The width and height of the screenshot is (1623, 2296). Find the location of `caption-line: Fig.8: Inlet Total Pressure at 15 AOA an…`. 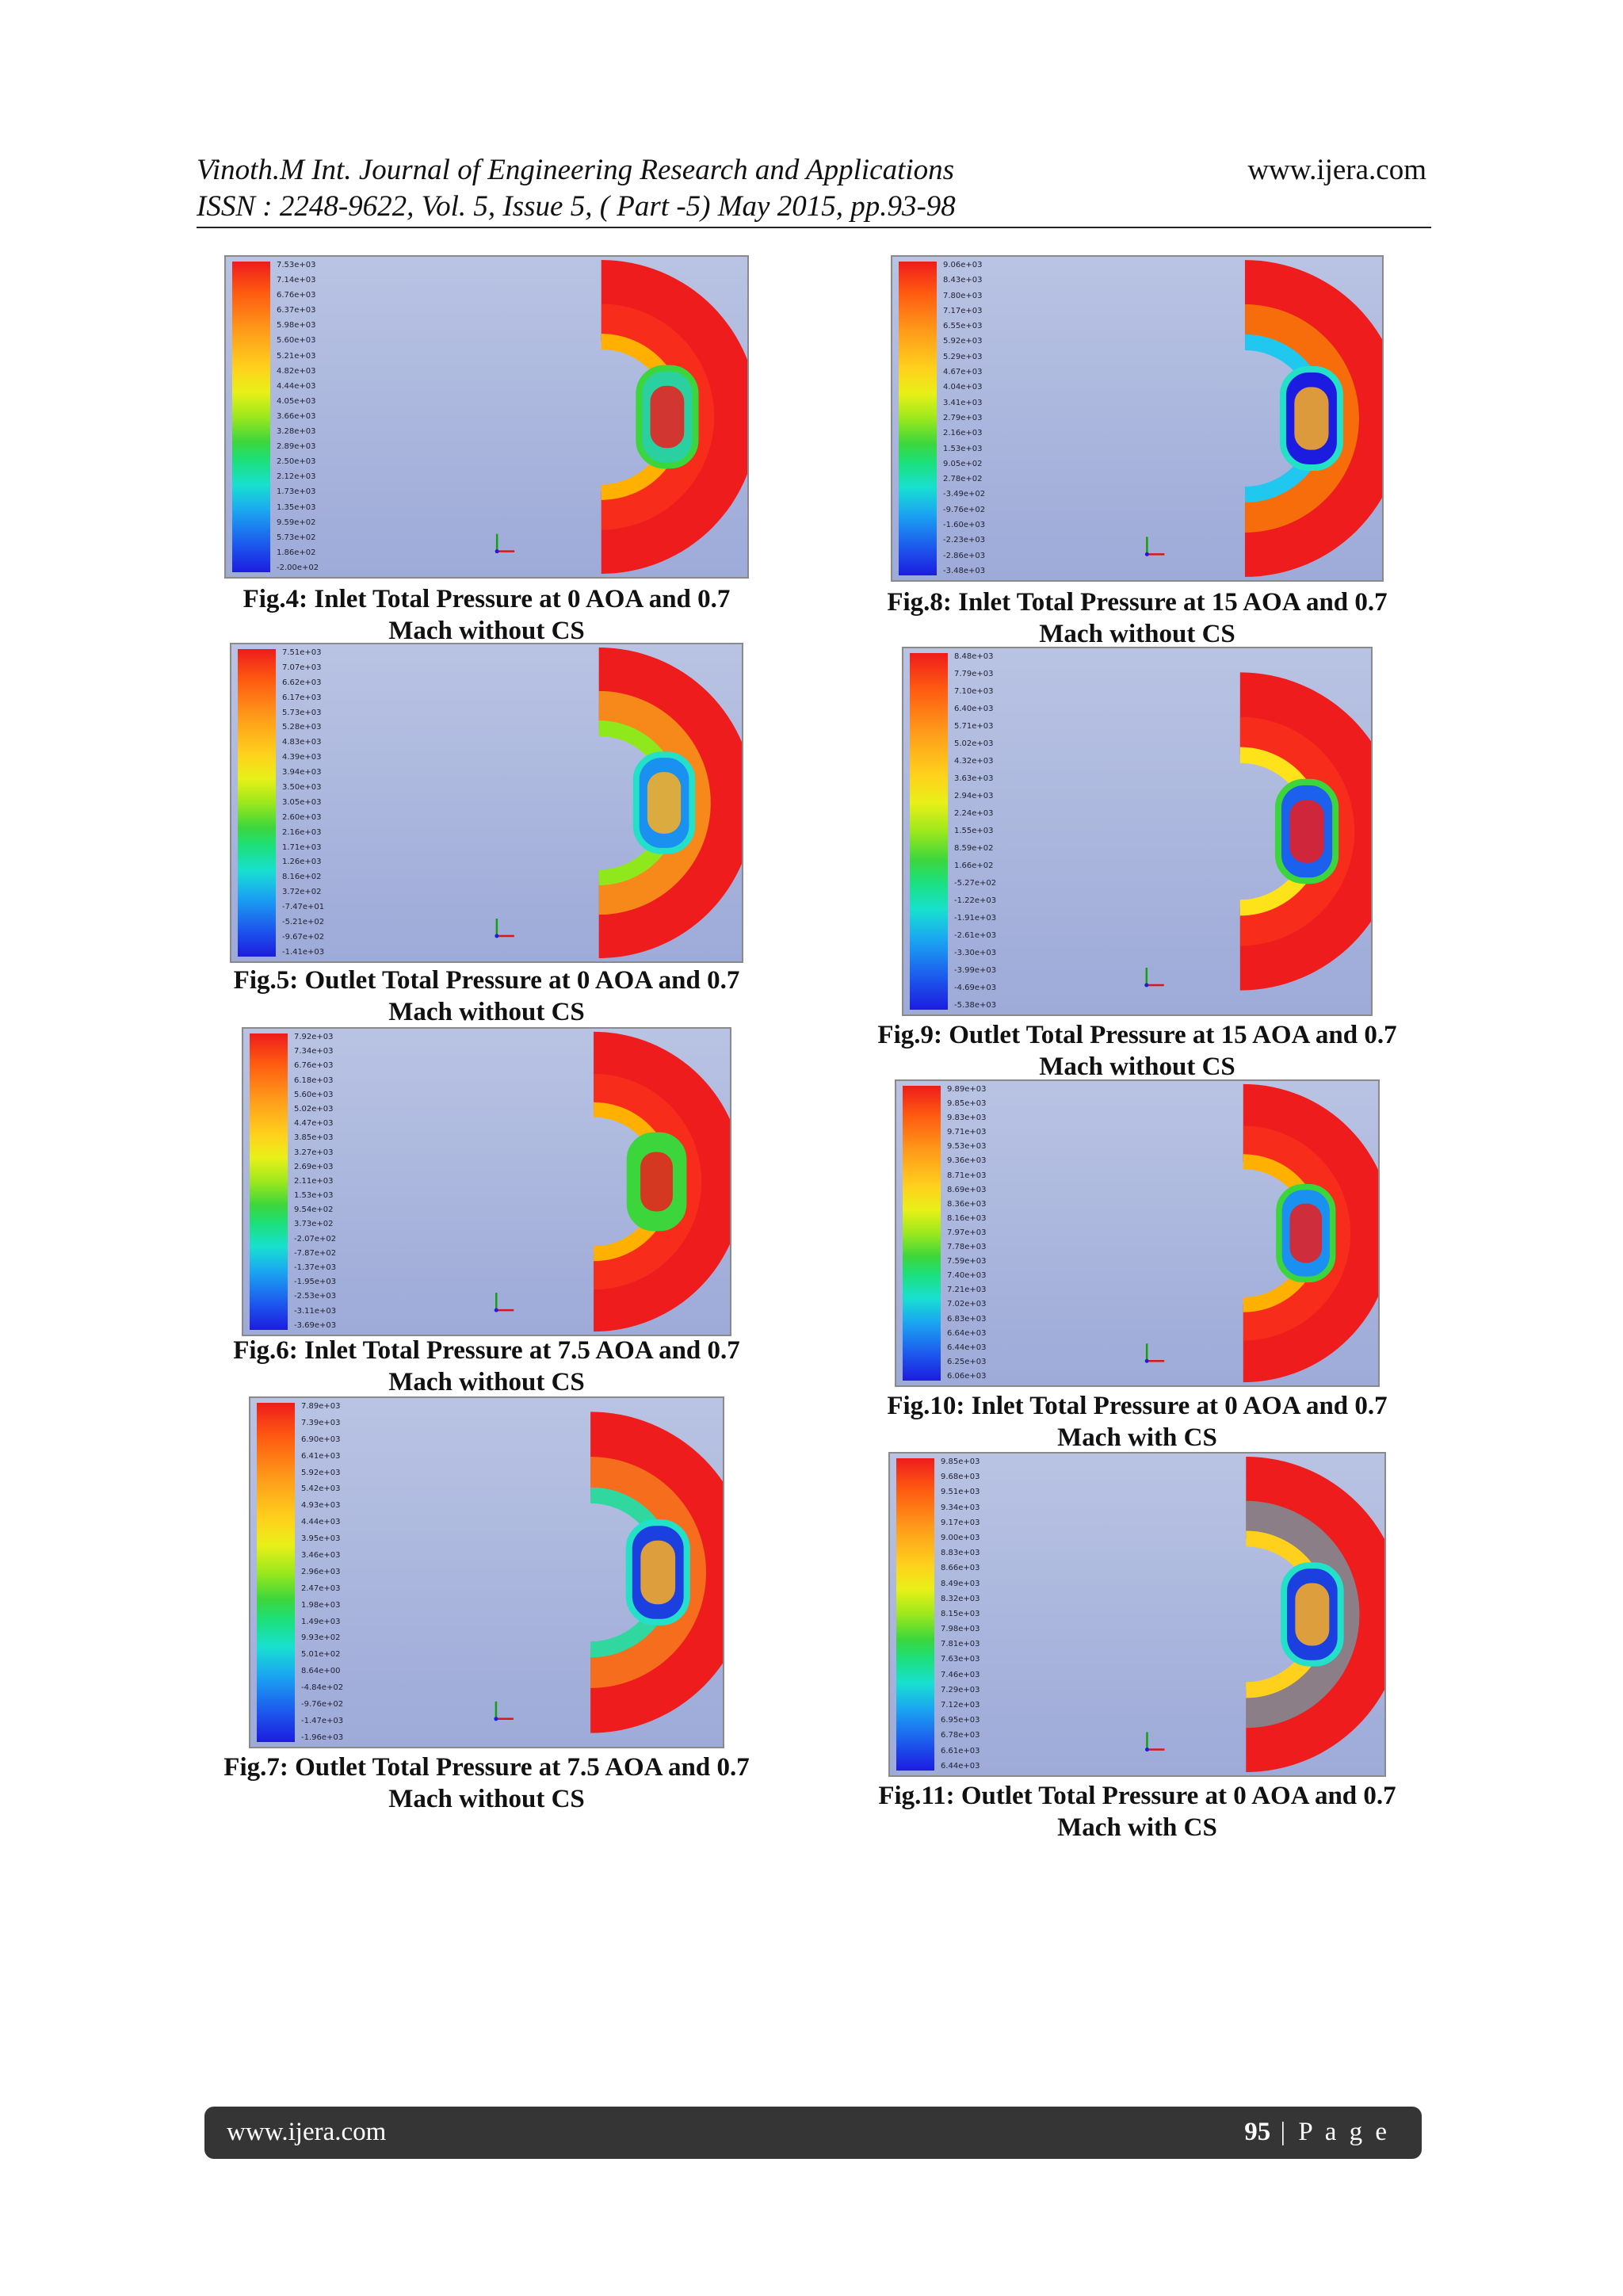

caption-line: Fig.8: Inlet Total Pressure at 15 AOA an… is located at coordinates (1137, 602).